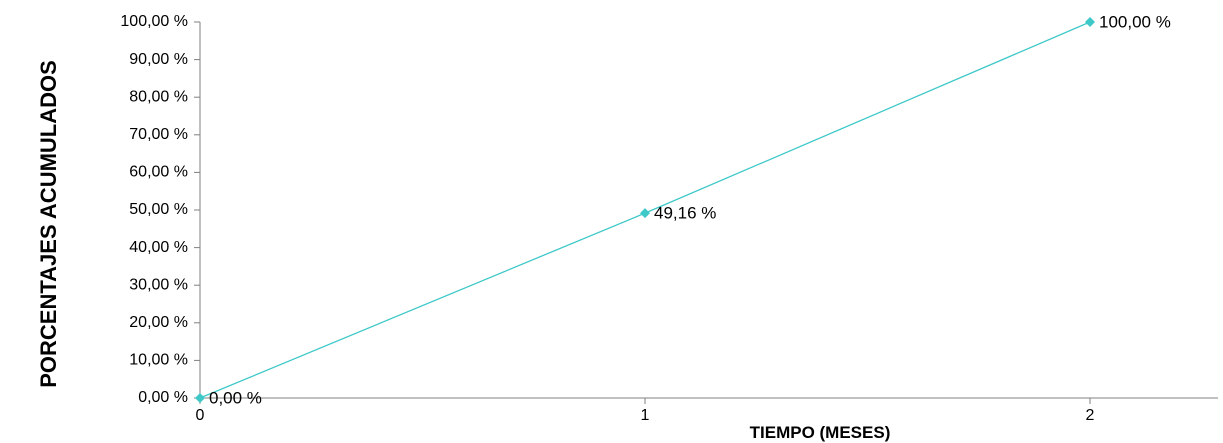 This screenshot has height=443, width=1223. Describe the element at coordinates (158, 322) in the screenshot. I see `y-tick-label: 20,00 %` at that location.